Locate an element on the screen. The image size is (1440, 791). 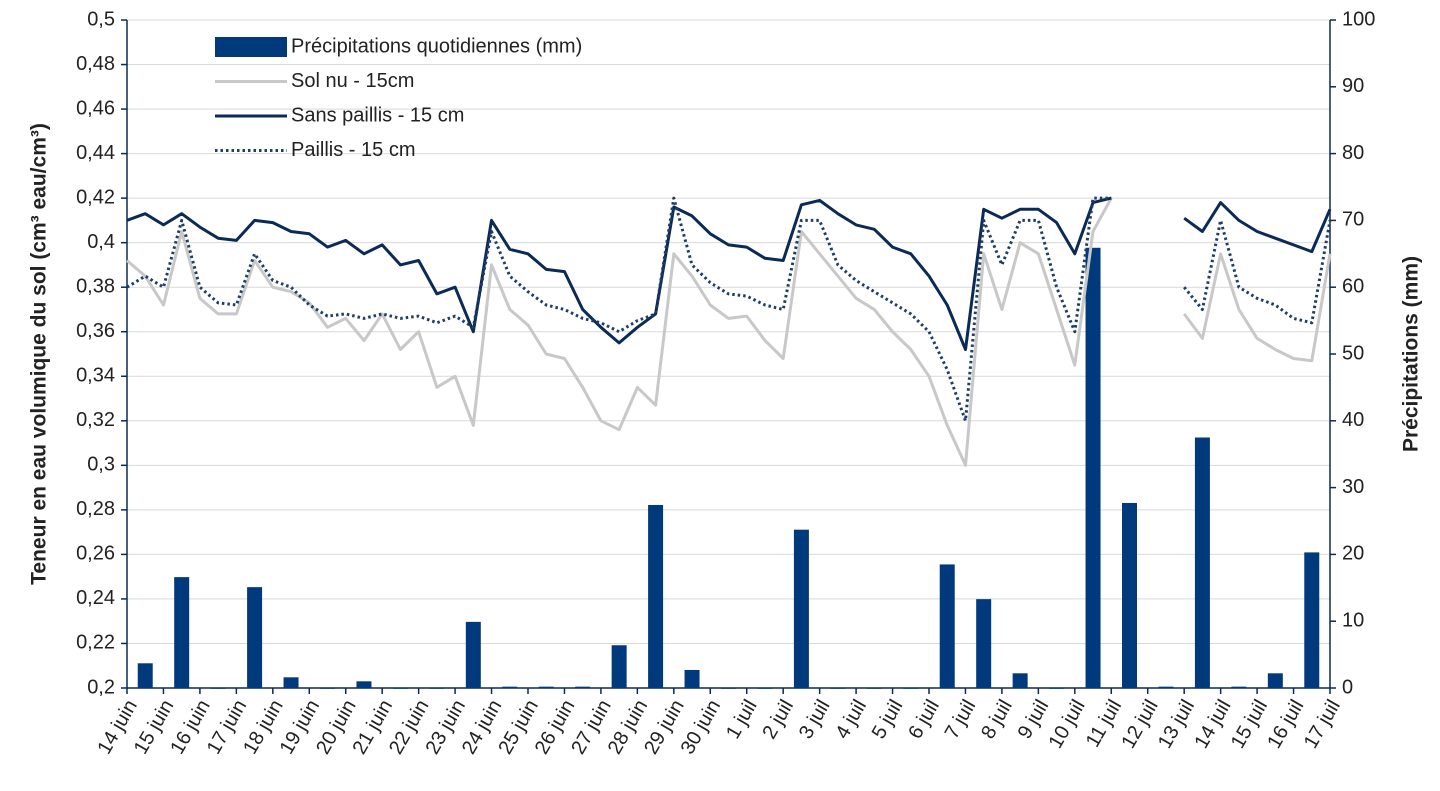
y-tick-label: 0,38 is located at coordinates (95, 286).